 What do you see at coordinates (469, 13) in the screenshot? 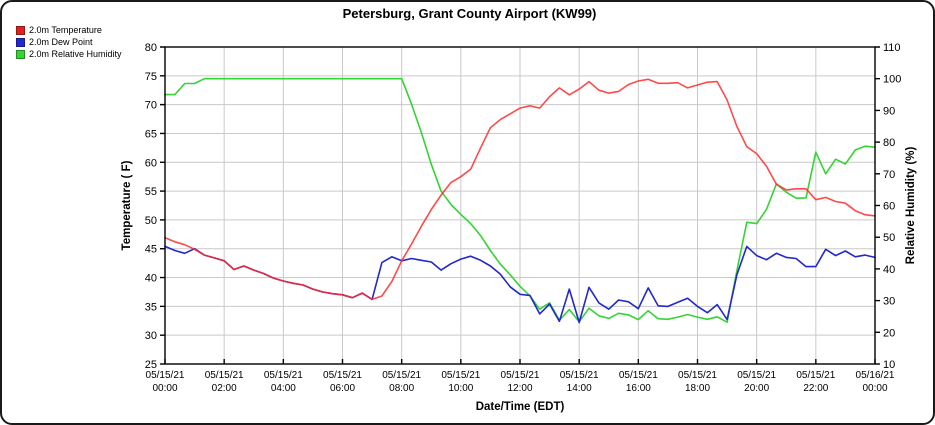
I see `chart-title: Petersburg, Grant County Airport (KW99)` at bounding box center [469, 13].